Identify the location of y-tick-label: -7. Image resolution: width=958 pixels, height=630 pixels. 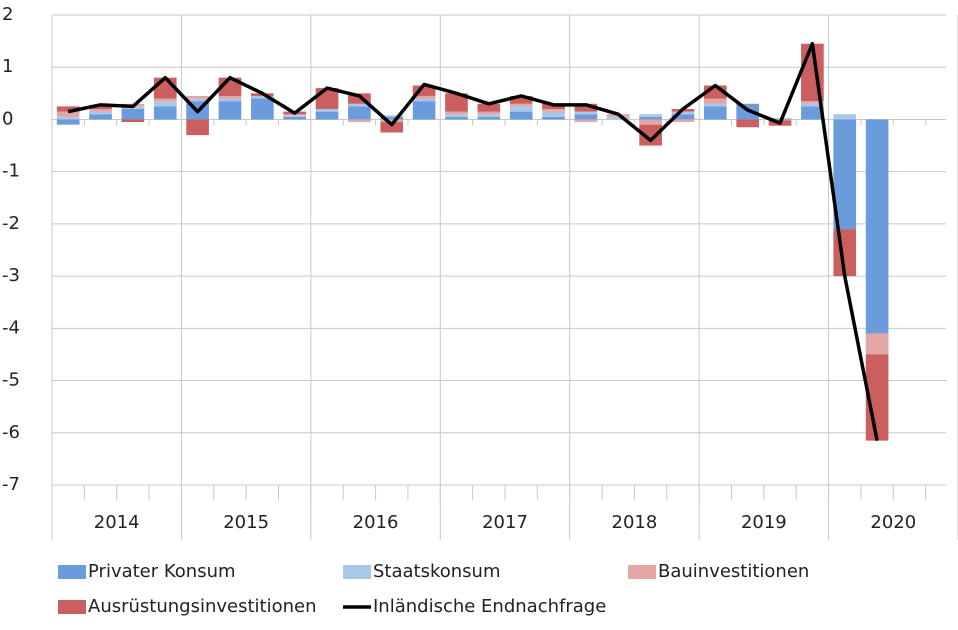
(11, 484).